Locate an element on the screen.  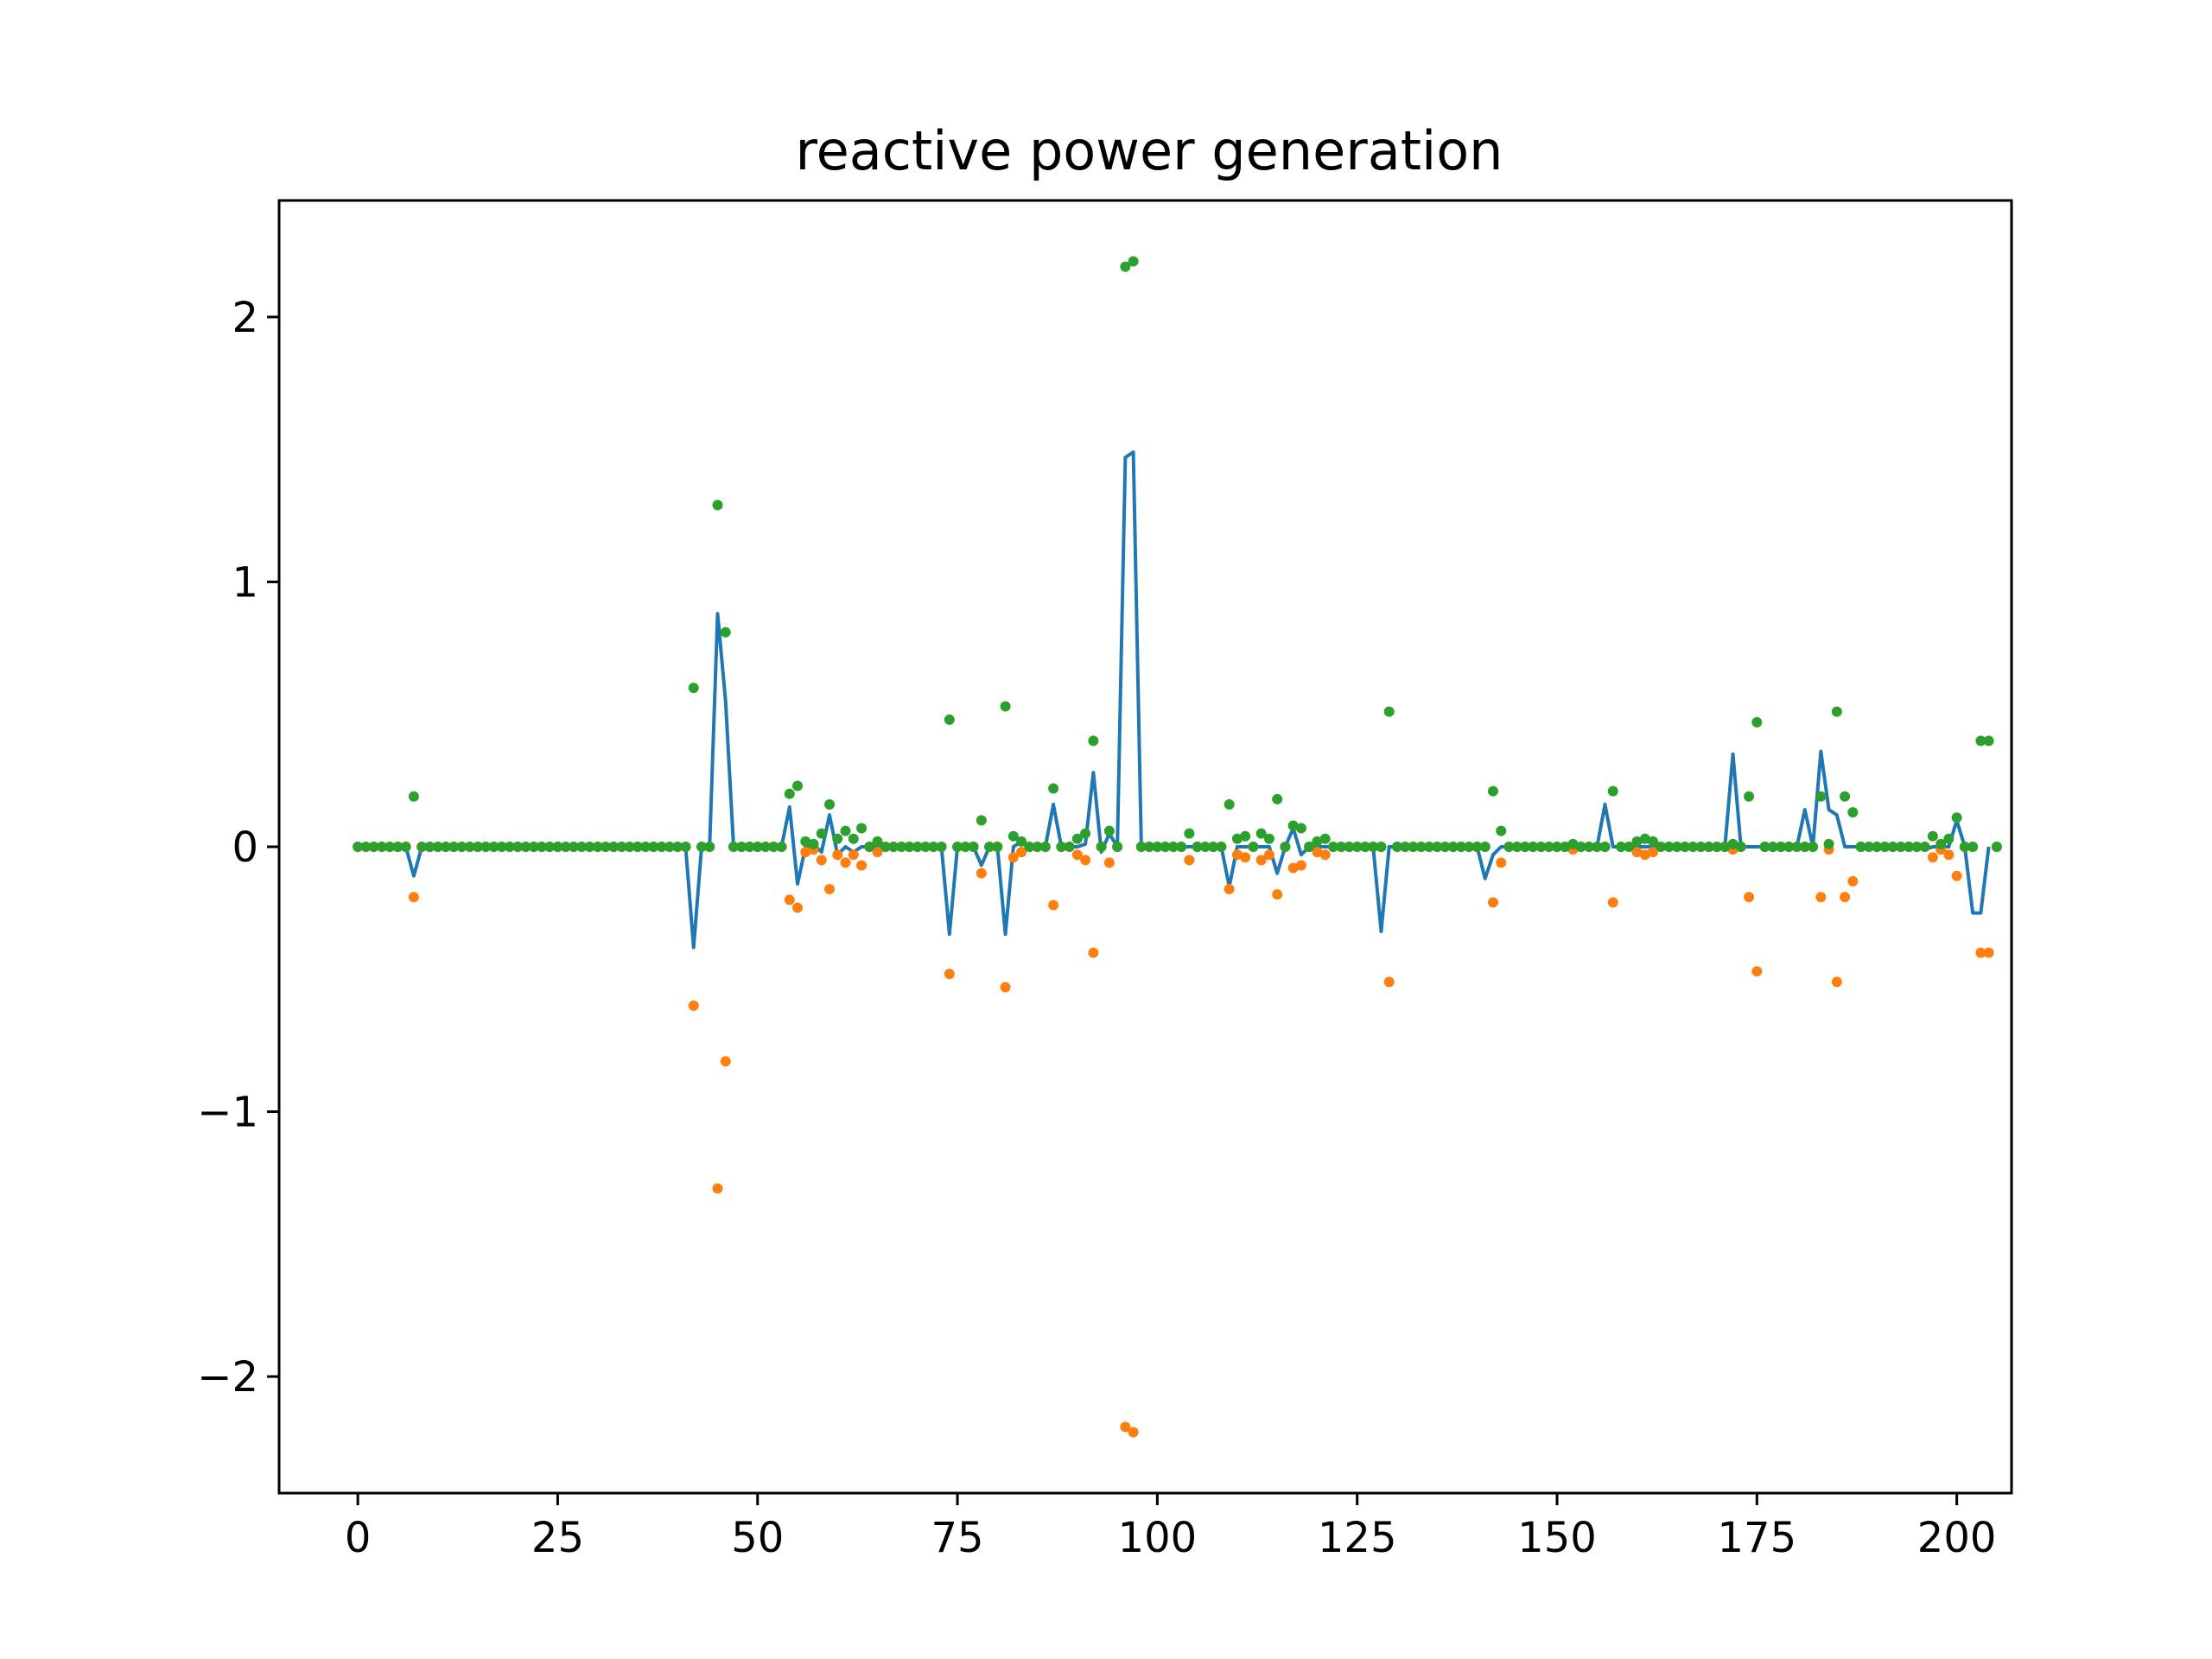
y-tick-label: 2 is located at coordinates (245, 318).